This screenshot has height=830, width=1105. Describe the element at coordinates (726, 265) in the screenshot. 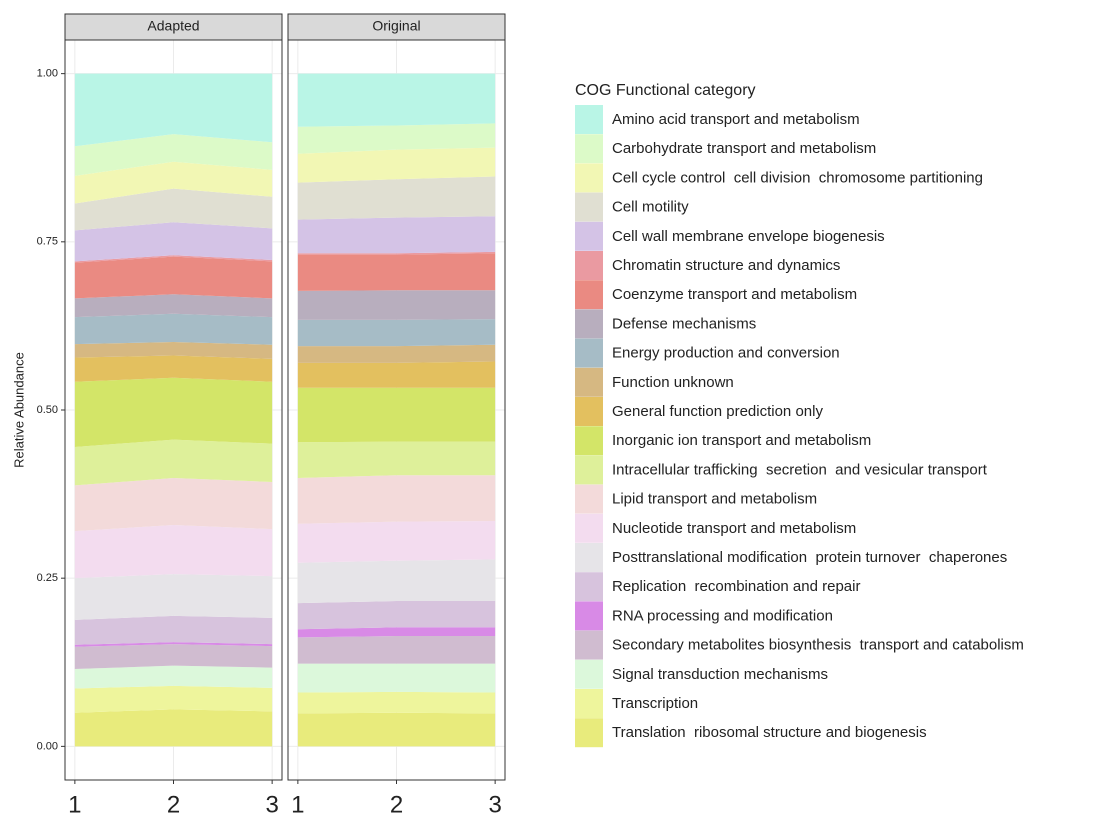

I see `legend-label: Chromatin structure and dynamics` at that location.